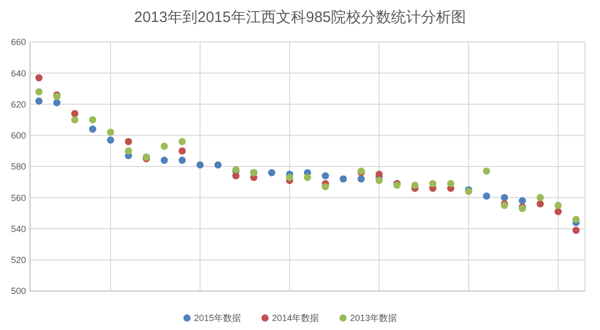  I want to click on y-tick-label: 620, so click(18, 104).